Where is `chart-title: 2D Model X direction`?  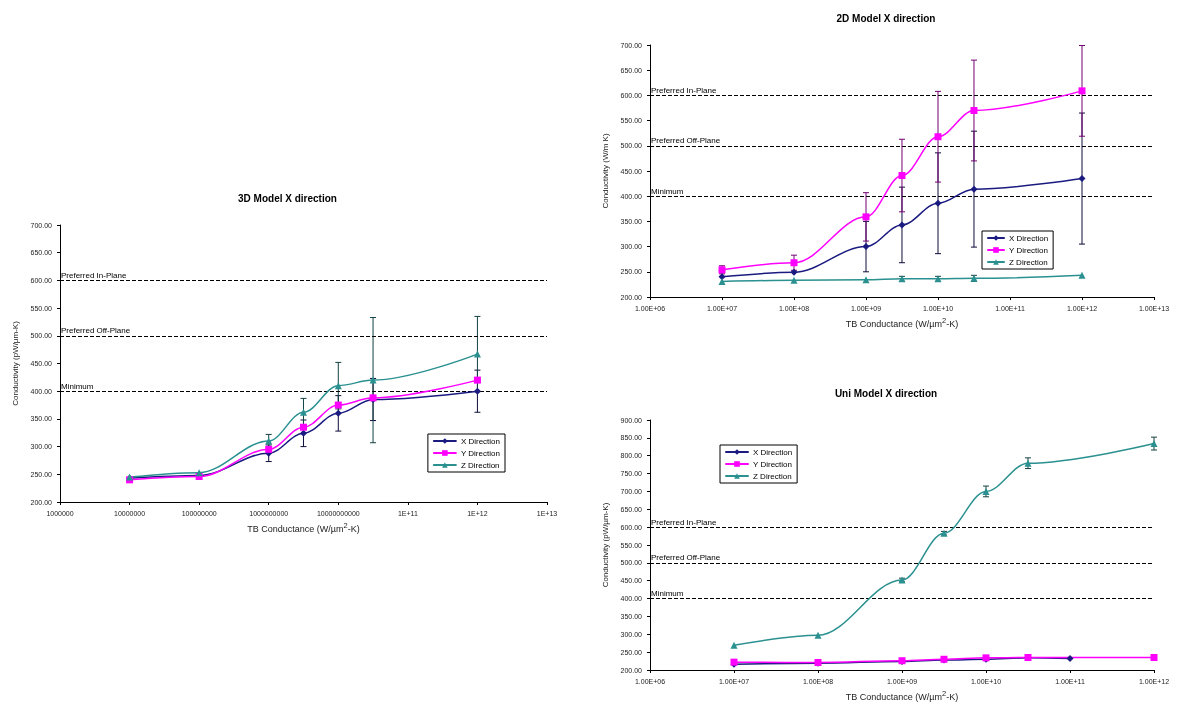
chart-title: 2D Model X direction is located at coordinates (886, 18).